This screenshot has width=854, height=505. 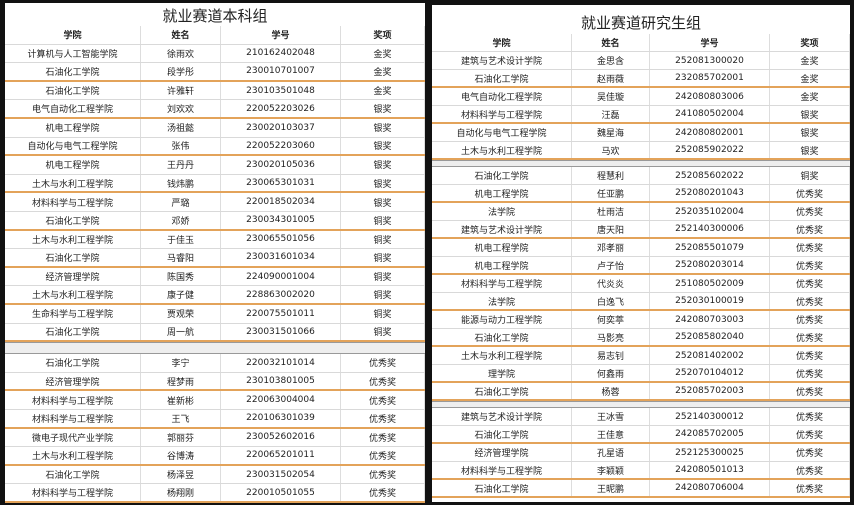 I want to click on table-row: 机电工程学院 汤祖懿 230020103037 银奖, so click(x=215, y=128).